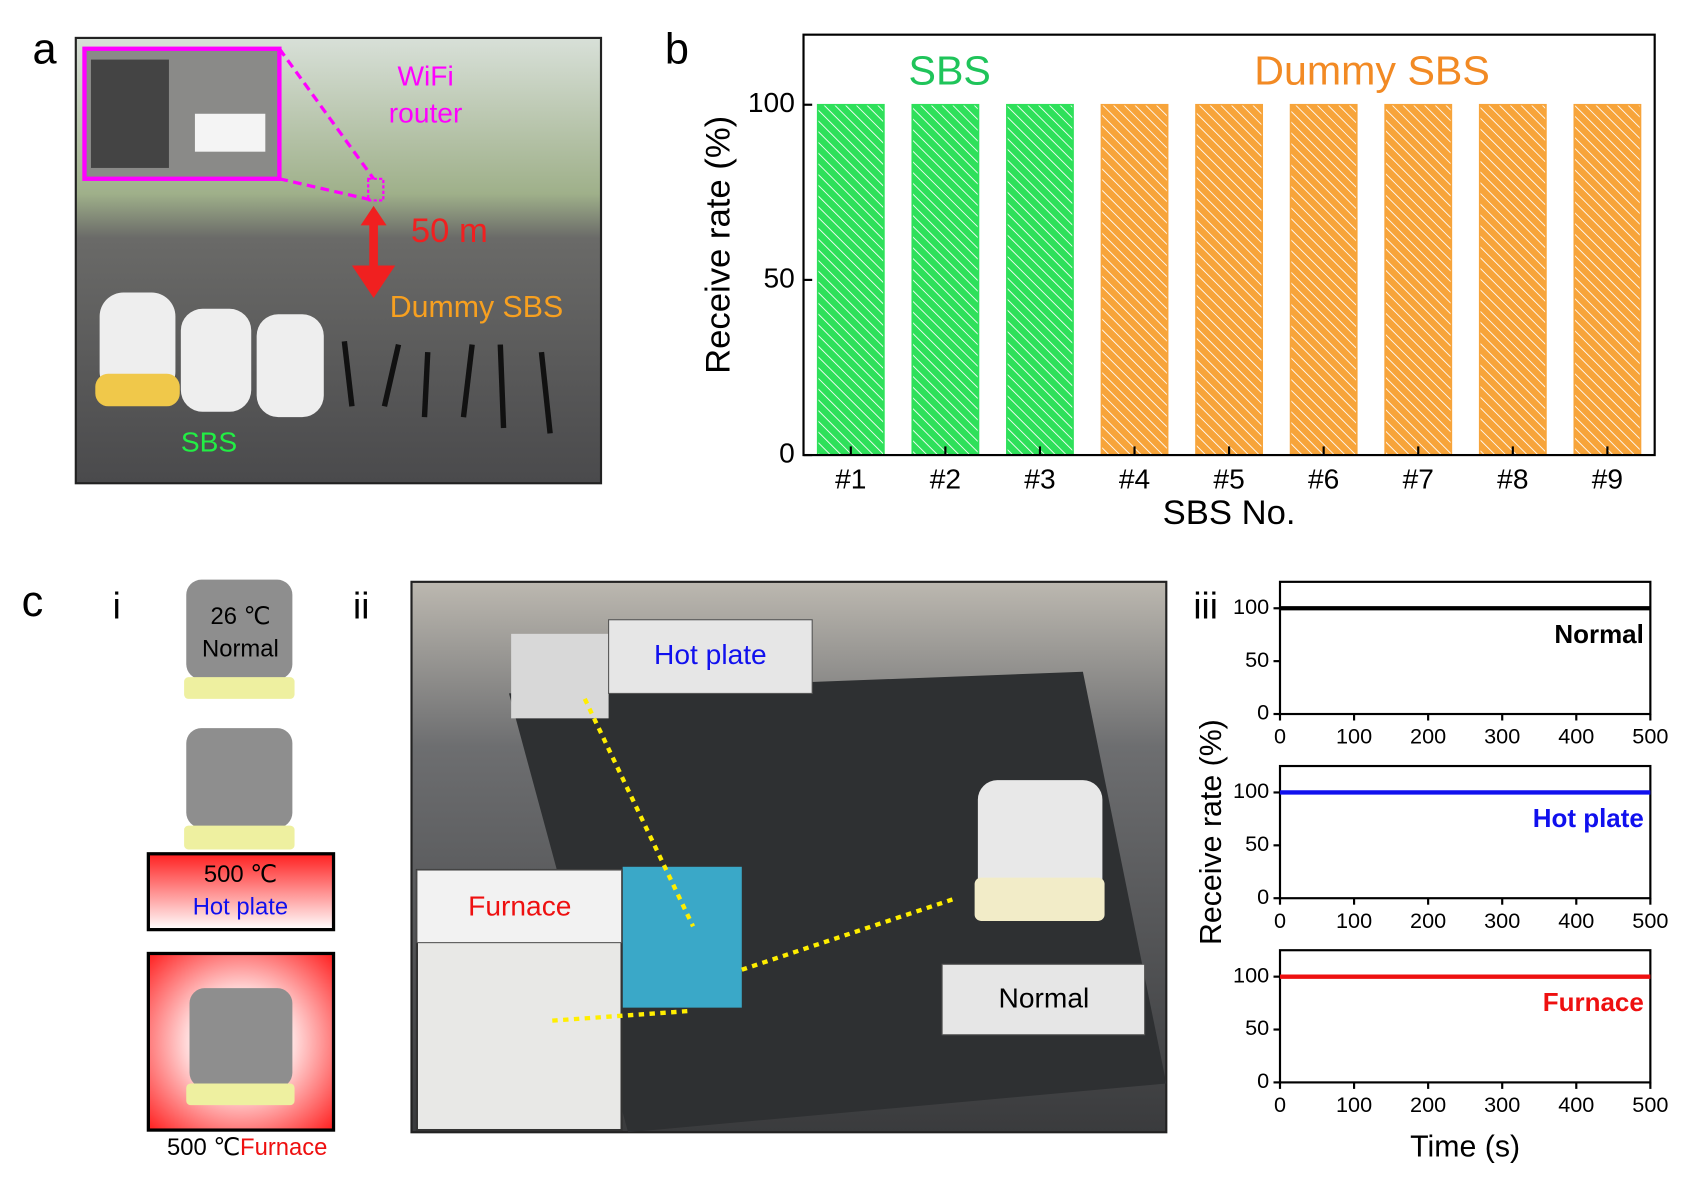 The width and height of the screenshot is (1698, 1181). Describe the element at coordinates (682, 937) in the screenshot. I see `laptop-screen` at that location.